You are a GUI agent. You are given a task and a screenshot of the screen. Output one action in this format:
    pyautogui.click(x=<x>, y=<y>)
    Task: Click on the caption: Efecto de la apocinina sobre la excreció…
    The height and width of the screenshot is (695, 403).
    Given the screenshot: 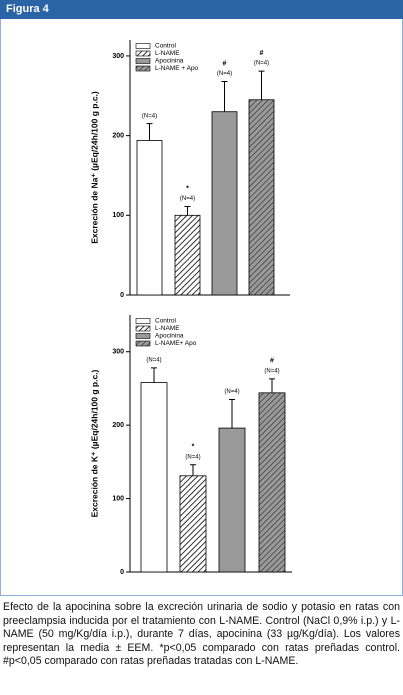 What is the action you would take?
    pyautogui.click(x=201, y=634)
    